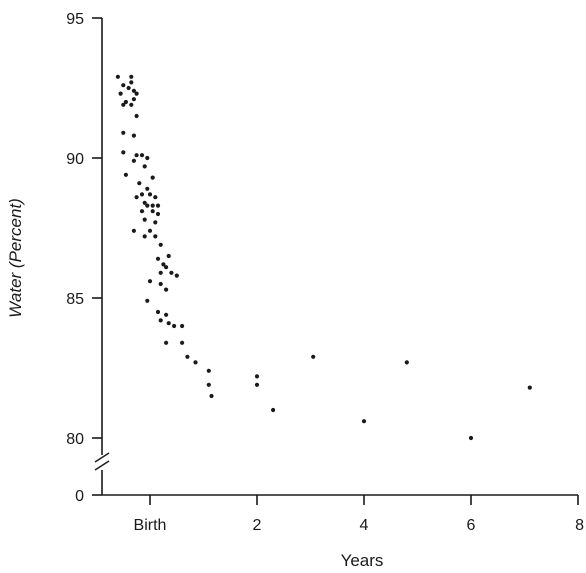  I want to click on x-ticks: Birth 2 4 6 8, so click(359, 514).